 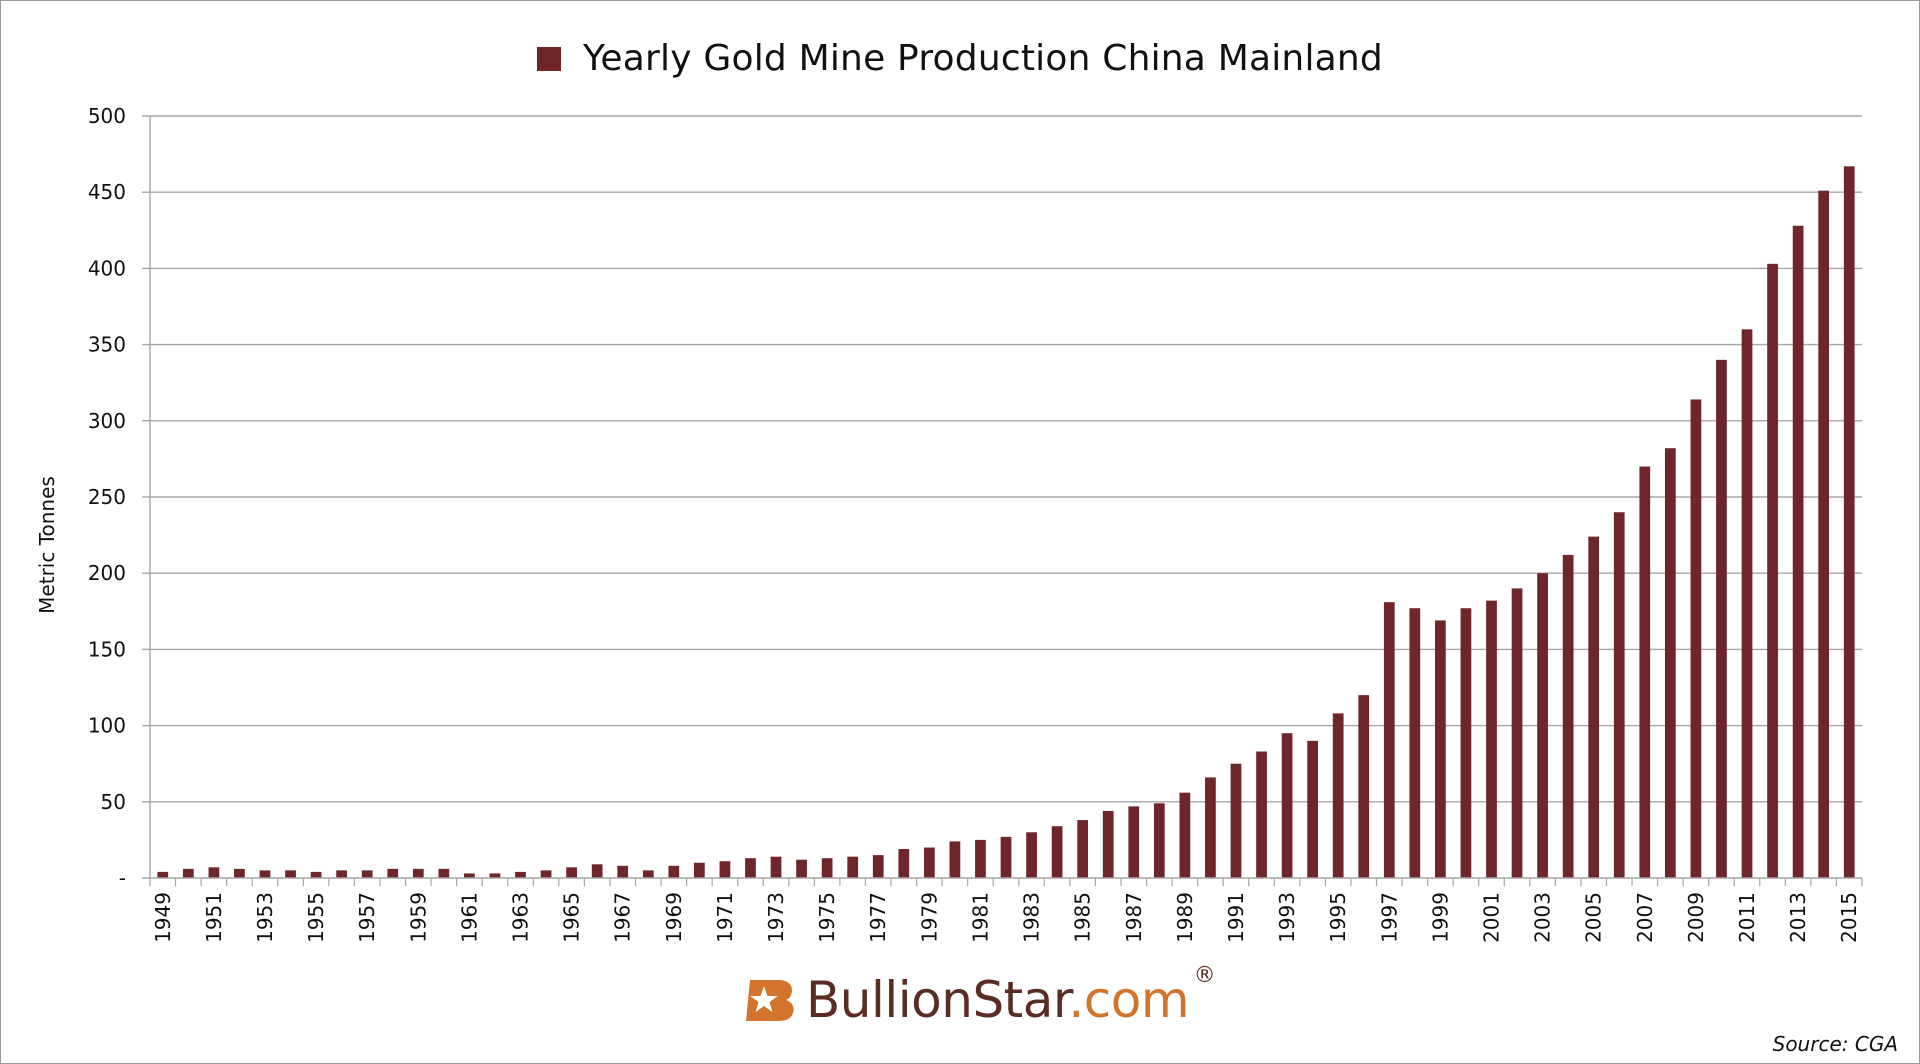 I want to click on x-tick-label-1993: 1993, so click(x=1287, y=917).